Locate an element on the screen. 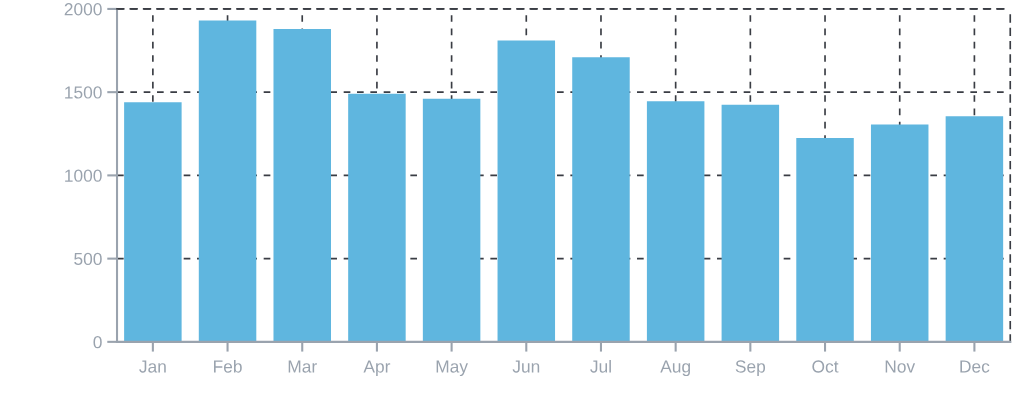  y-tick-label: 2000 is located at coordinates (83, 9).